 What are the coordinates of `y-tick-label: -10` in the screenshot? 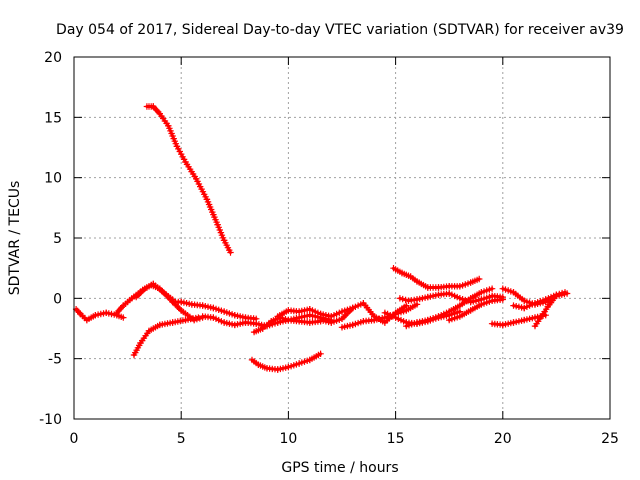 It's located at (50, 420).